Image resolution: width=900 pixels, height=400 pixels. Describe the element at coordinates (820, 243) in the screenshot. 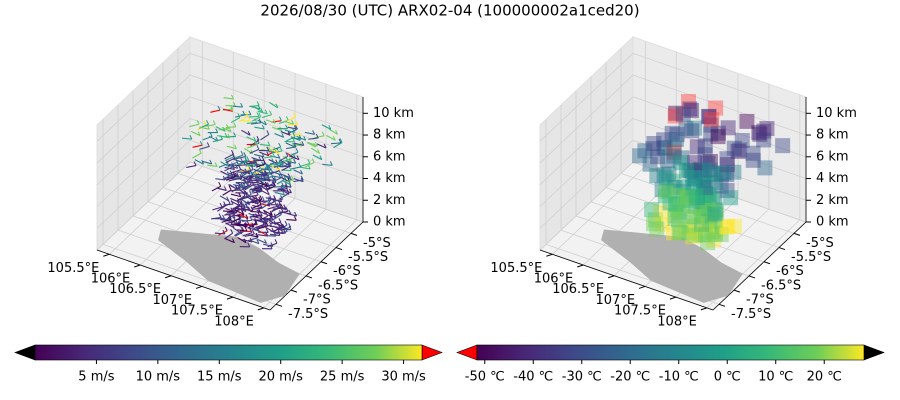

I see `y-tick-label: -5°S` at that location.